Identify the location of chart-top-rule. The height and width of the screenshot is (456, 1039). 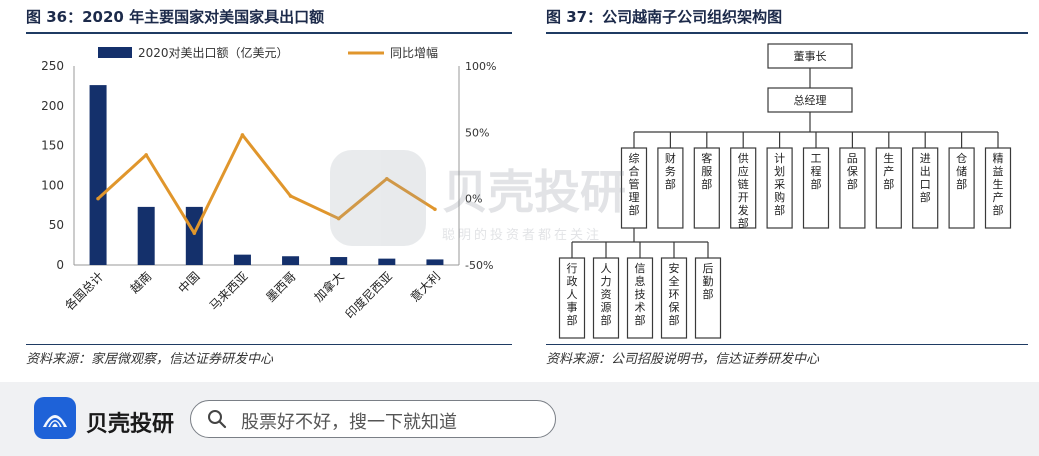
(269, 33).